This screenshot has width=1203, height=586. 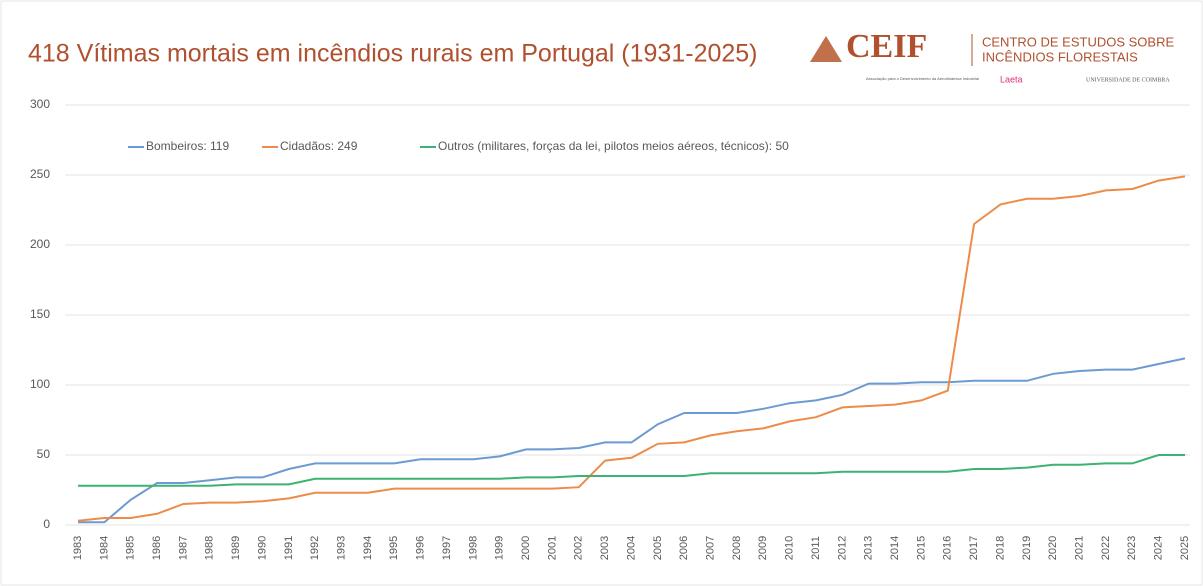 What do you see at coordinates (40, 314) in the screenshot?
I see `y-tick-label: 150` at bounding box center [40, 314].